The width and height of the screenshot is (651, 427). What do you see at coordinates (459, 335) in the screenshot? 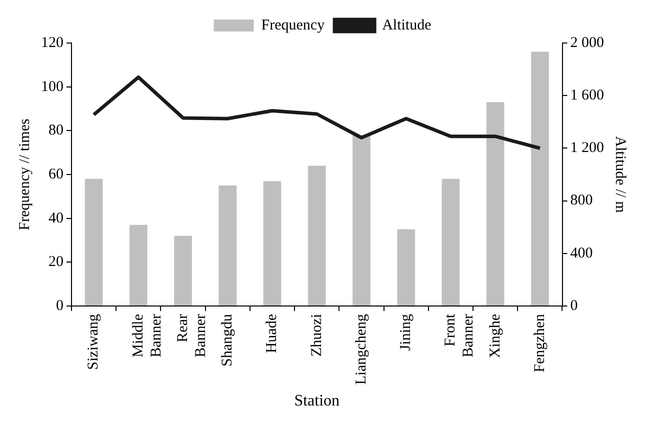
I see `x-tick-label: Front Banner` at bounding box center [459, 335].